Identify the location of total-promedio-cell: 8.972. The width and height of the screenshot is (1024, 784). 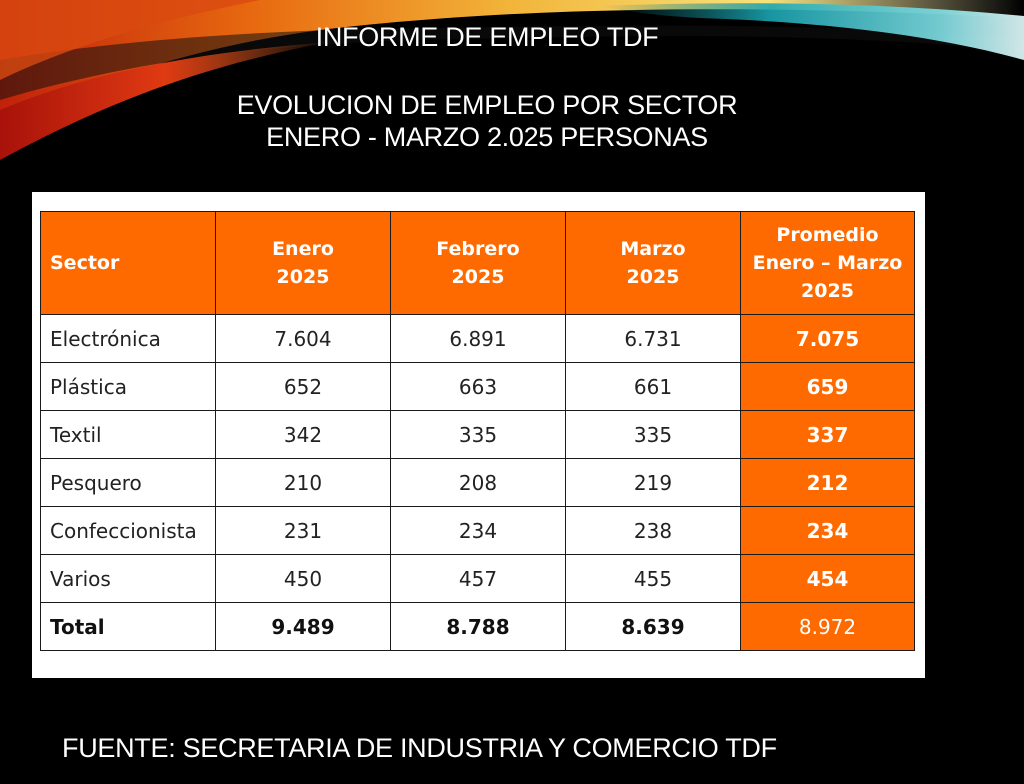
(827, 626).